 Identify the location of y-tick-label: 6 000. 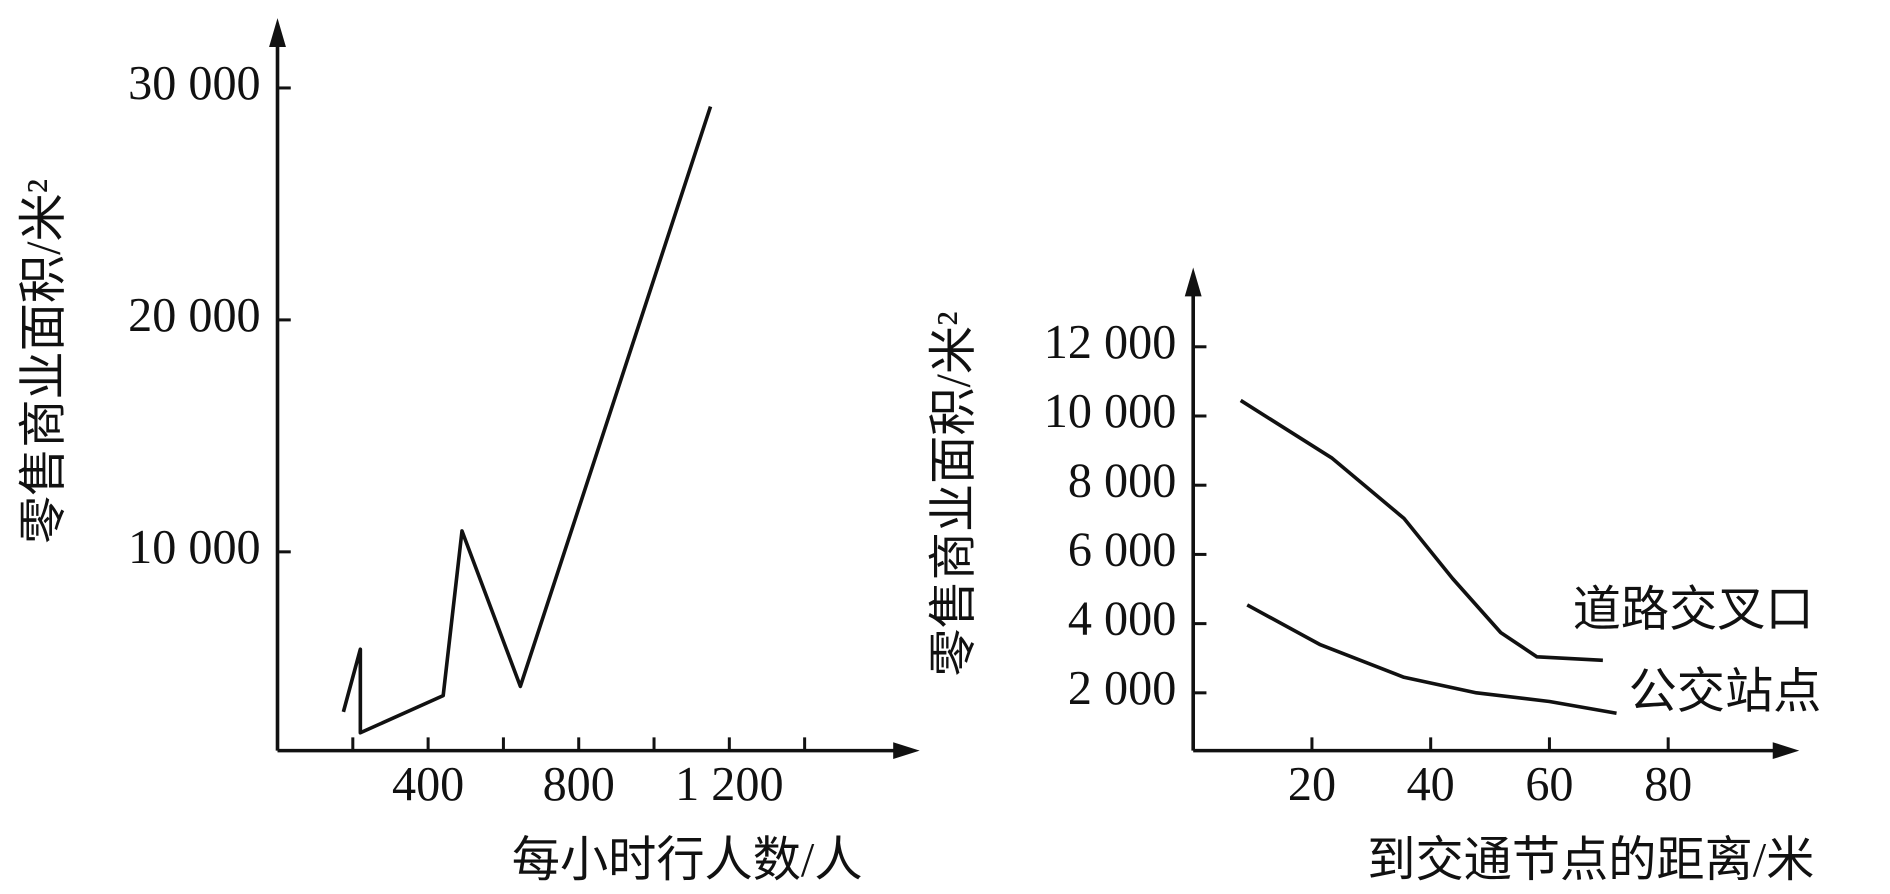
(1122, 549).